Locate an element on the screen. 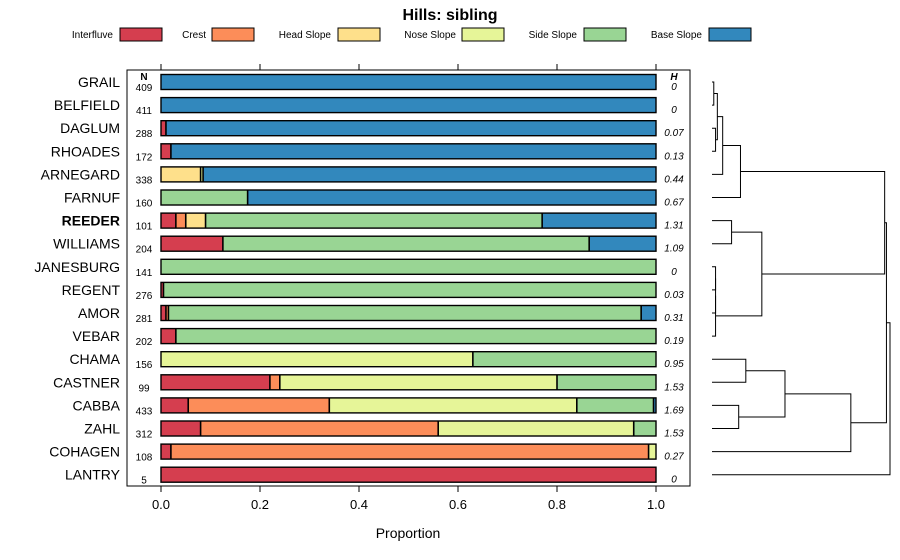  bar-cabba-interfluve is located at coordinates (175, 405).